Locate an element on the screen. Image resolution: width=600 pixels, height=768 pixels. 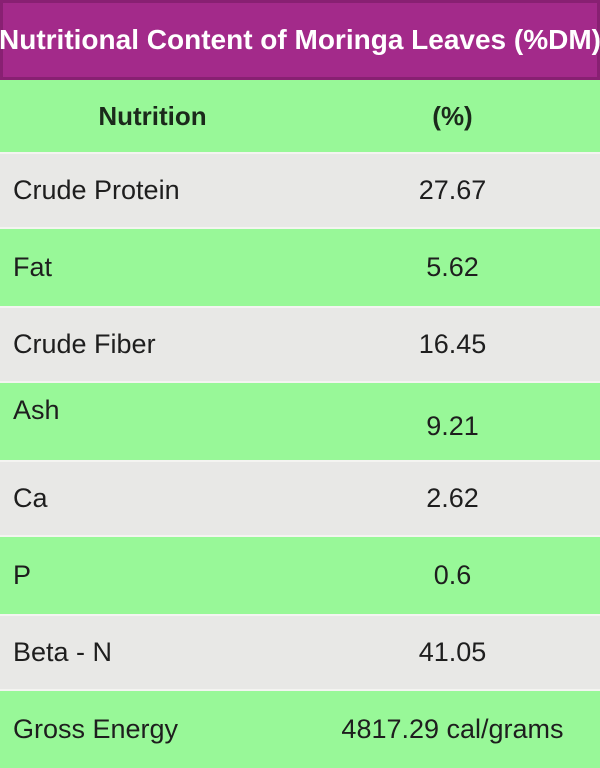
table-row: P 0.6 is located at coordinates (300, 575).